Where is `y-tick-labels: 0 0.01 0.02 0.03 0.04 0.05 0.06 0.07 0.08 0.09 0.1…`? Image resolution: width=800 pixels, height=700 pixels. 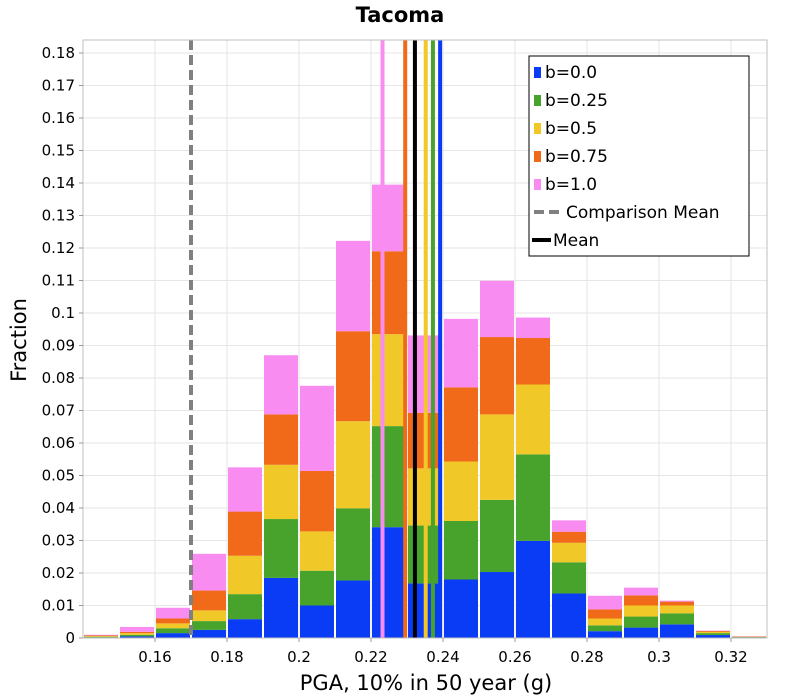
y-tick-labels: 0 0.01 0.02 0.03 0.04 0.05 0.06 0.07 0.08 0.09 0.1… is located at coordinates (62, 345).